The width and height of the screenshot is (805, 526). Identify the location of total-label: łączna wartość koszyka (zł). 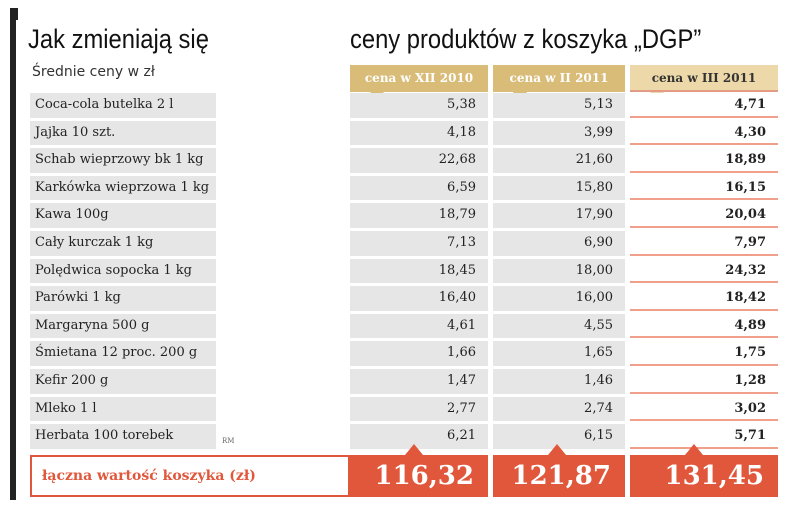
(190, 476).